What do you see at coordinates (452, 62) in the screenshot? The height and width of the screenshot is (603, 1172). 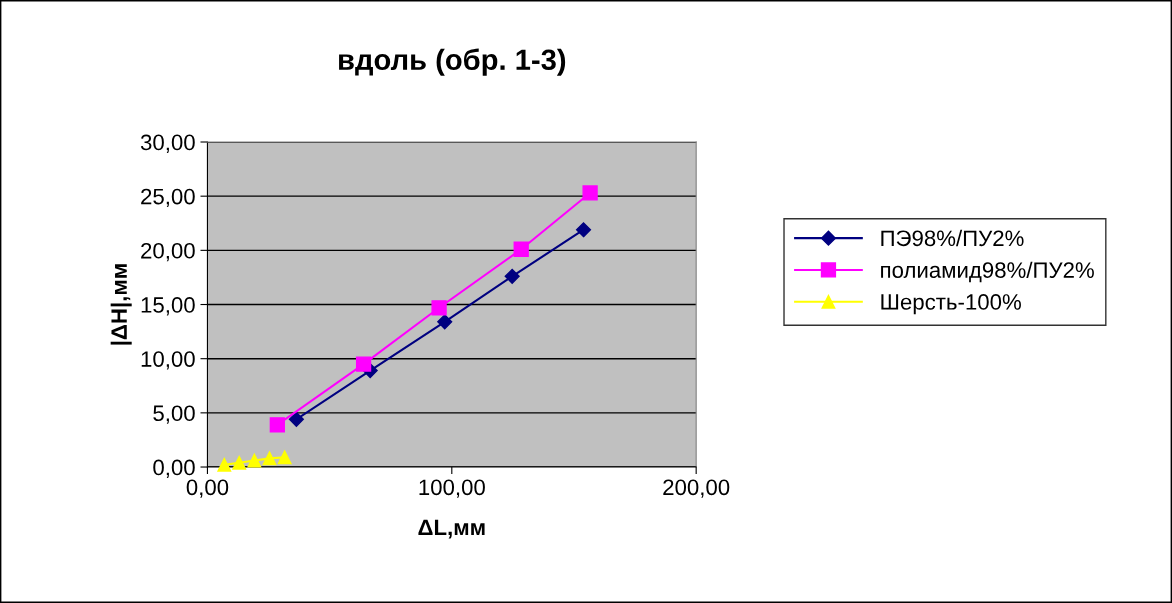 I see `chart-title: вдоль (обр. 1-3)` at bounding box center [452, 62].